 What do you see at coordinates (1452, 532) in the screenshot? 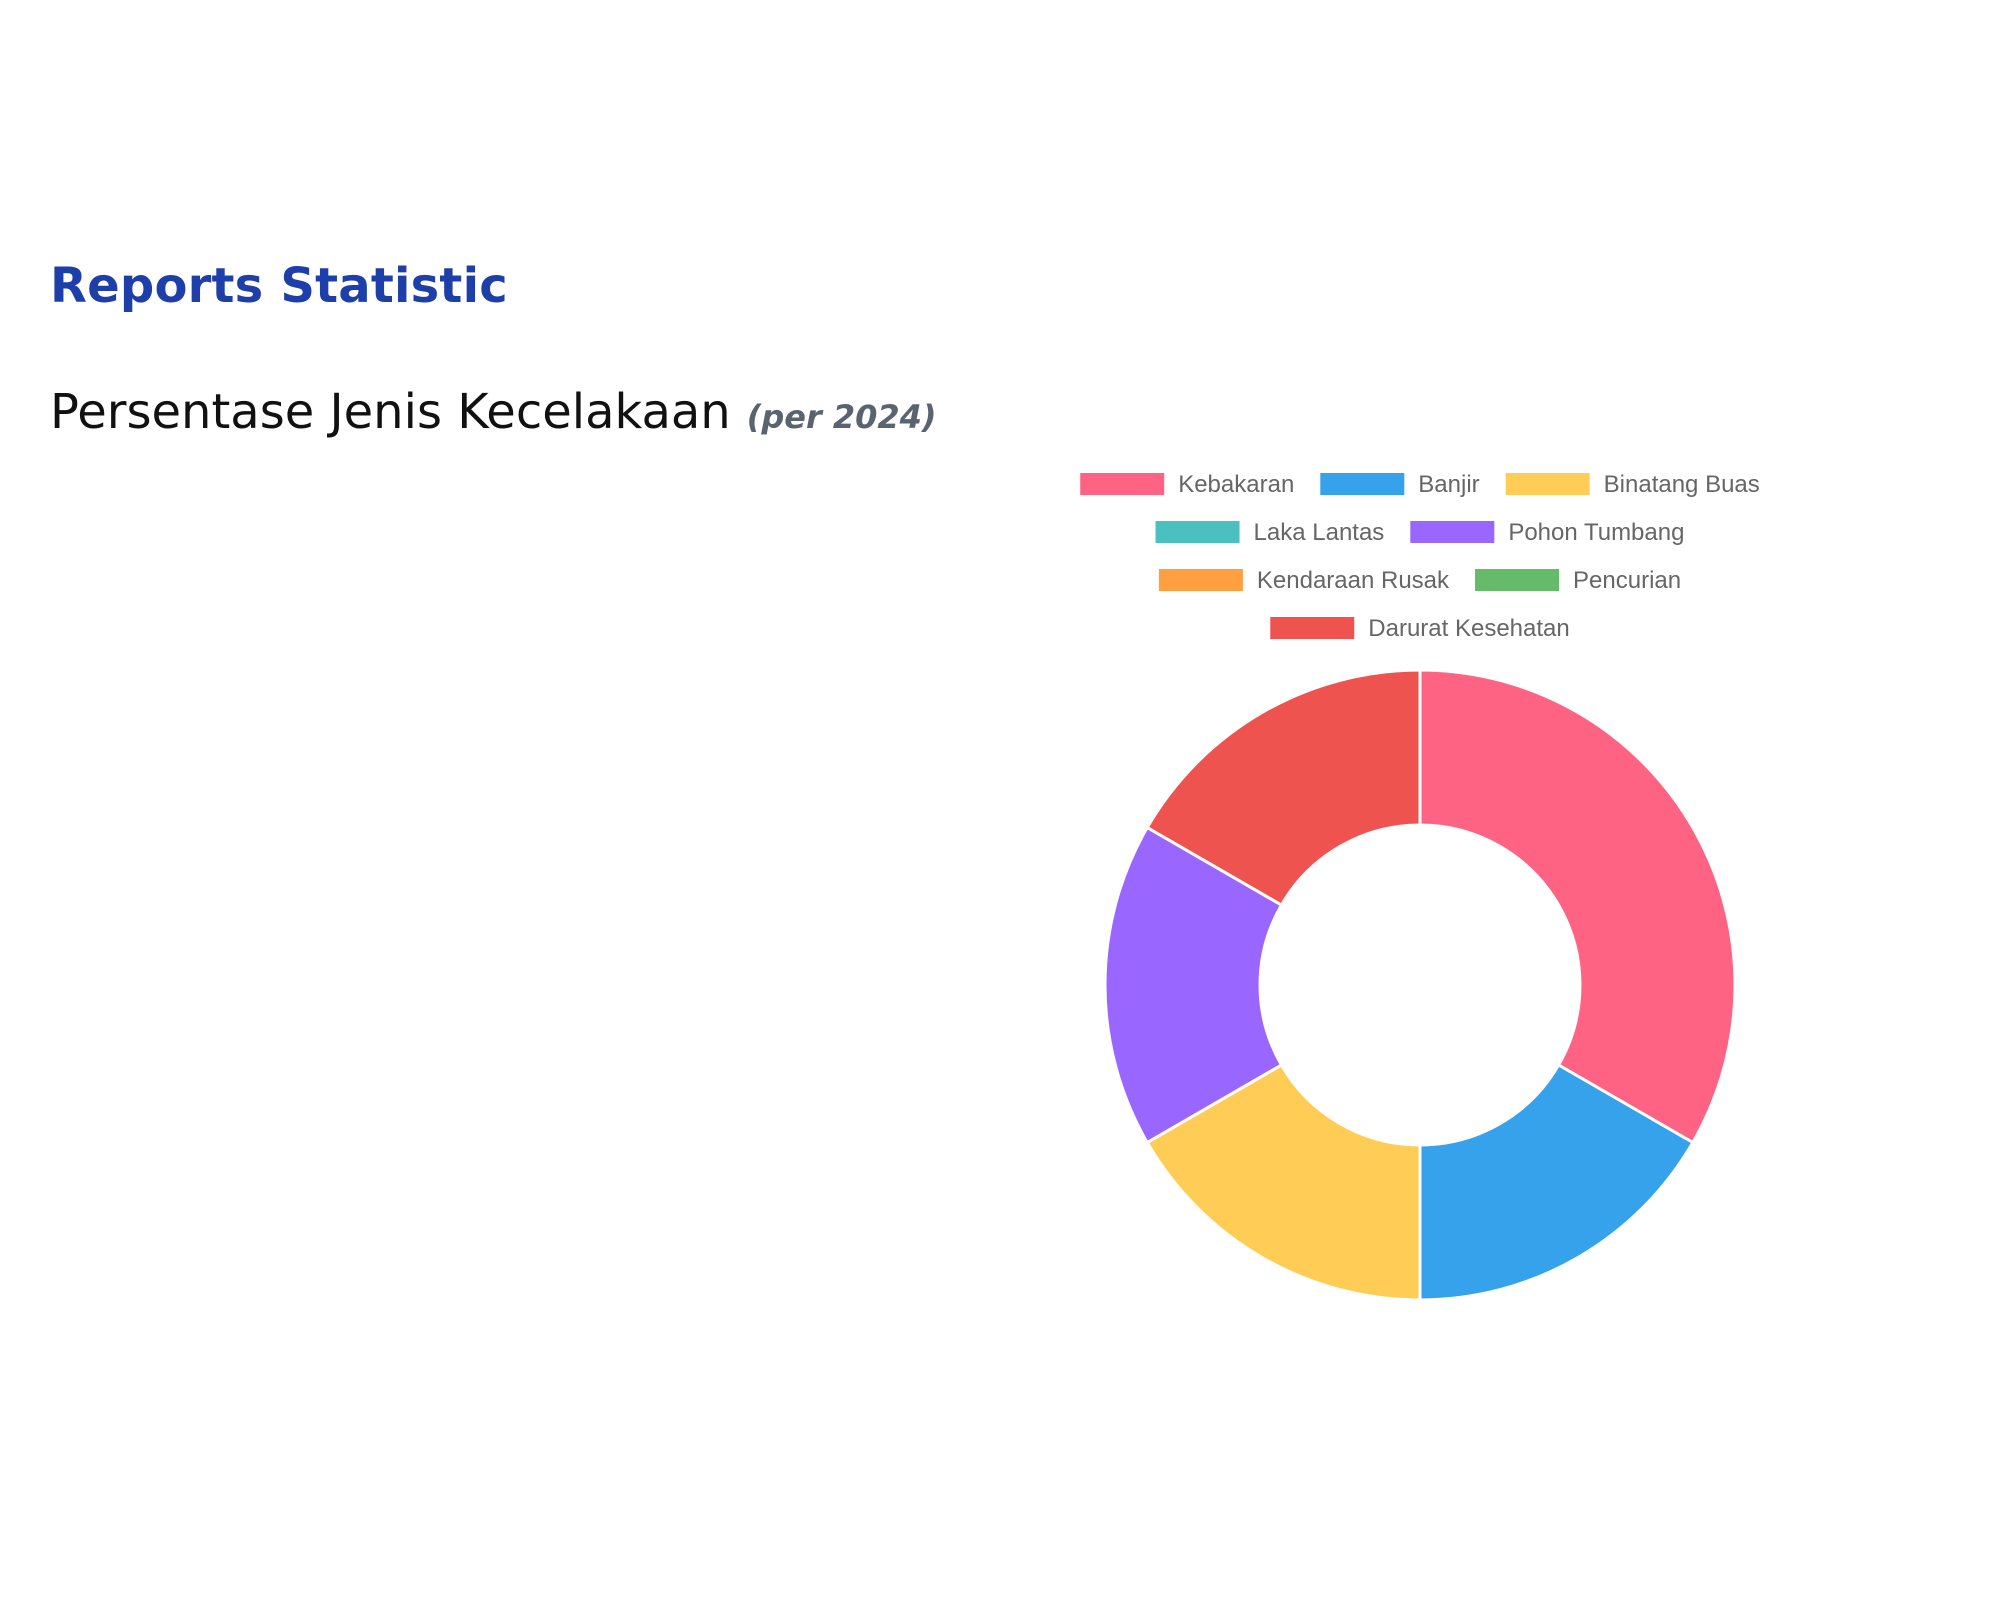
I see `legend-swatch-pohon-tumbang` at bounding box center [1452, 532].